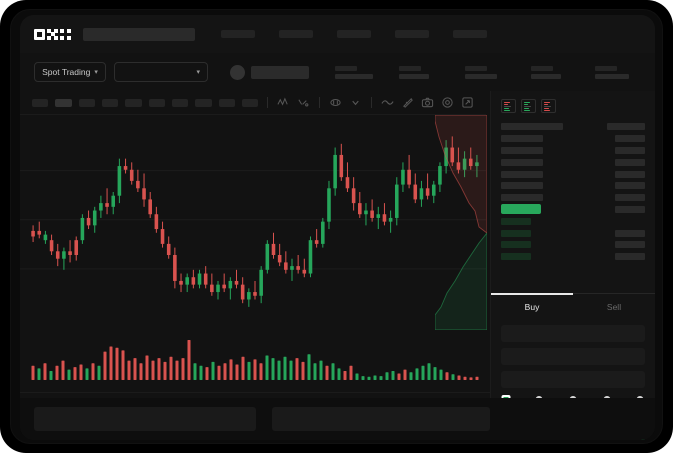 This screenshot has height=453, width=673. What do you see at coordinates (508, 106) in the screenshot?
I see `both-icon` at bounding box center [508, 106].